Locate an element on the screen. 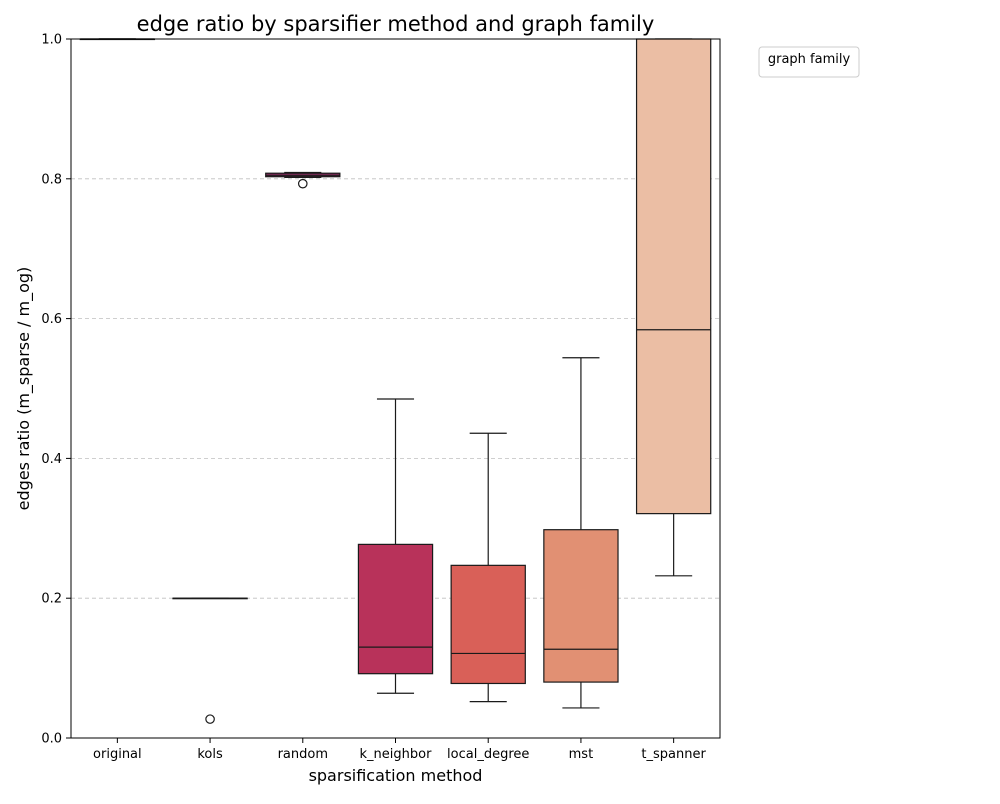 The image size is (1000, 804). x-axis-label: sparsification method is located at coordinates (396, 775).